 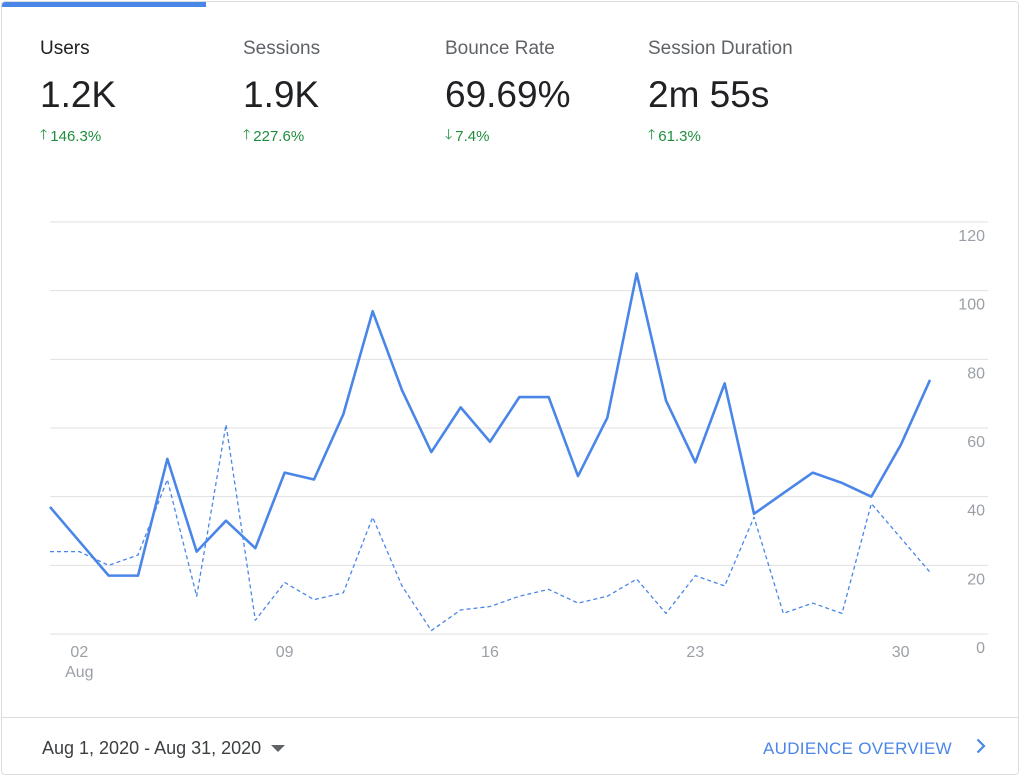 I want to click on metric-value: 1.9K, so click(x=281, y=94).